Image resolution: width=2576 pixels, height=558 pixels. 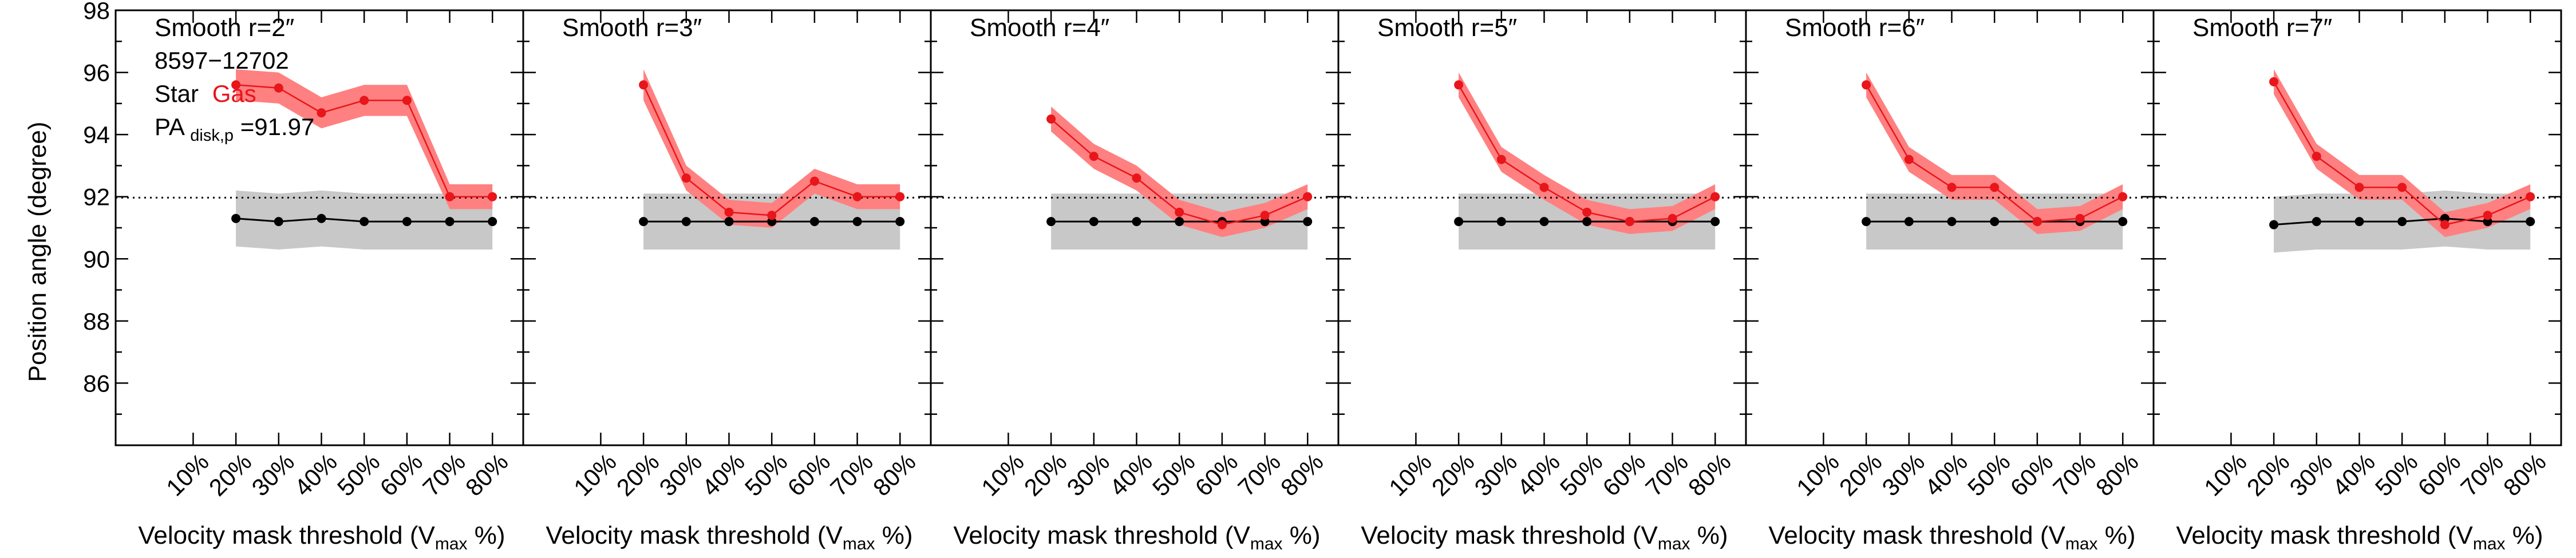 I want to click on y-tick-label: 96, so click(x=96, y=73).